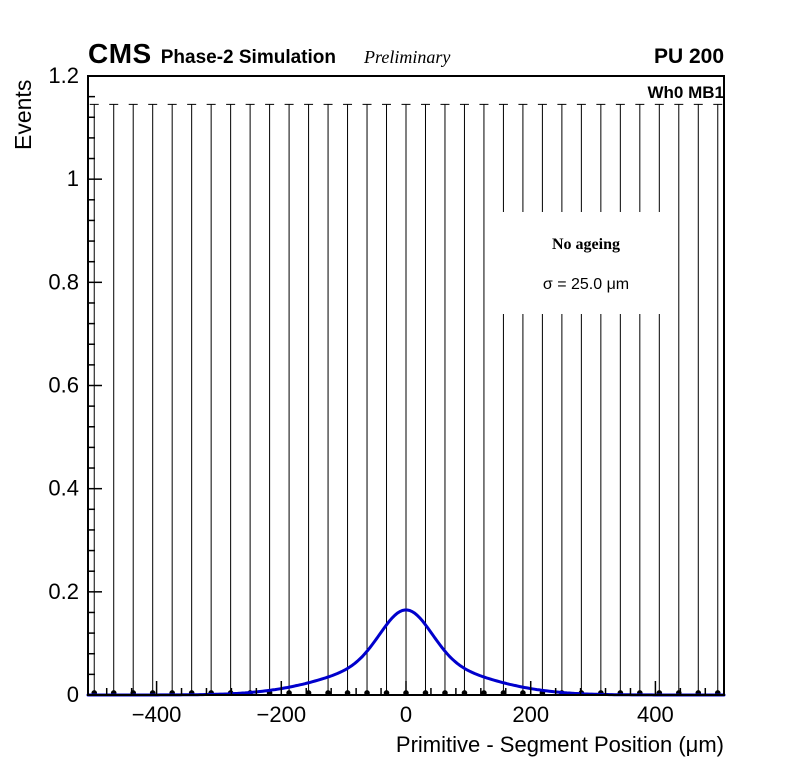 The height and width of the screenshot is (772, 796). What do you see at coordinates (586, 263) in the screenshot?
I see `legend-box: No ageing σ = 25.0 μm` at bounding box center [586, 263].